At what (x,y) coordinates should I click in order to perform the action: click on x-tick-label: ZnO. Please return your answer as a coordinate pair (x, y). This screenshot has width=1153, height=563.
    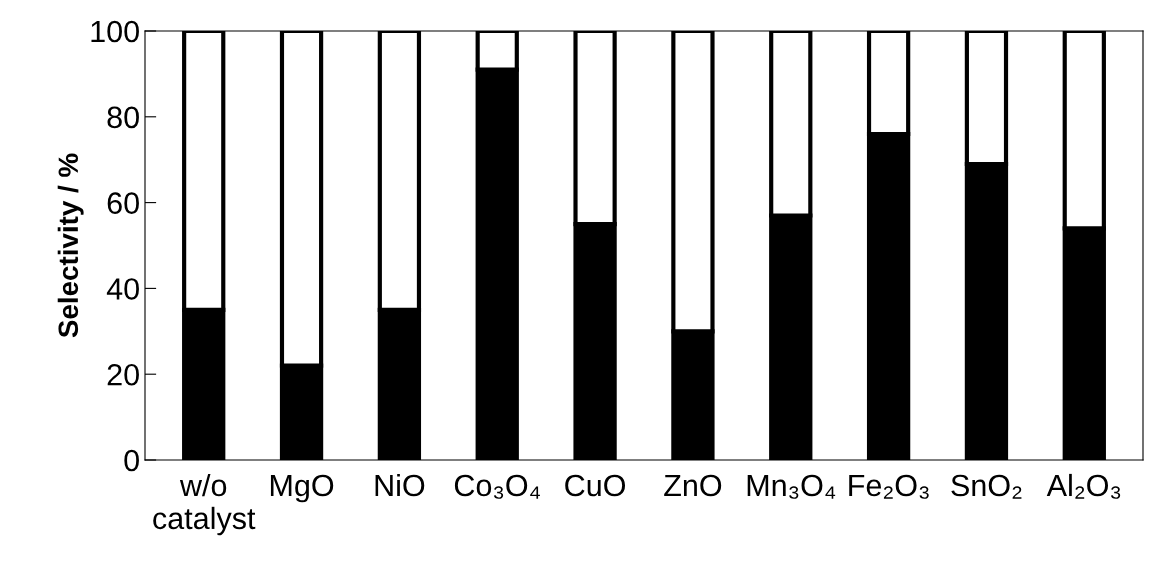
    Looking at the image, I should click on (693, 485).